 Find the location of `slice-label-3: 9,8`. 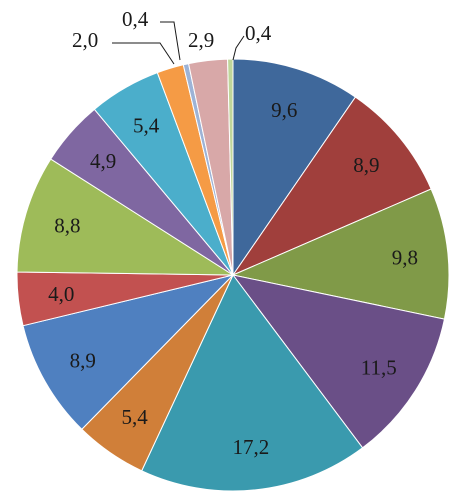

slice-label-3: 9,8 is located at coordinates (405, 257).